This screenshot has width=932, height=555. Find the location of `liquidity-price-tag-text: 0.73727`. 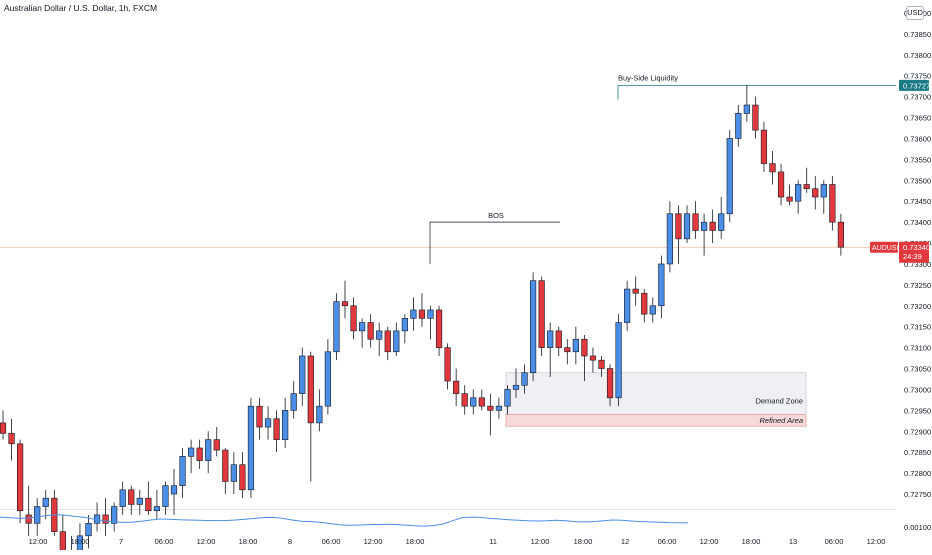

liquidity-price-tag-text: 0.73727 is located at coordinates (916, 85).